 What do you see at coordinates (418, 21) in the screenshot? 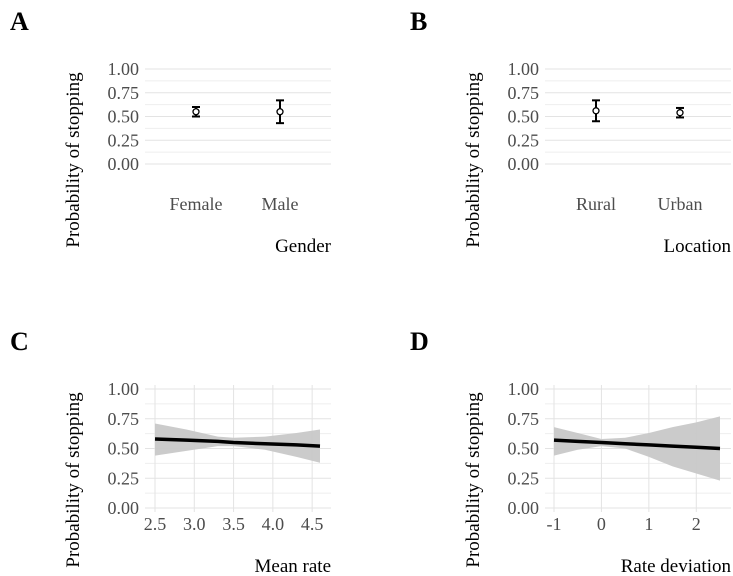
I see `panel-letter: B` at bounding box center [418, 21].